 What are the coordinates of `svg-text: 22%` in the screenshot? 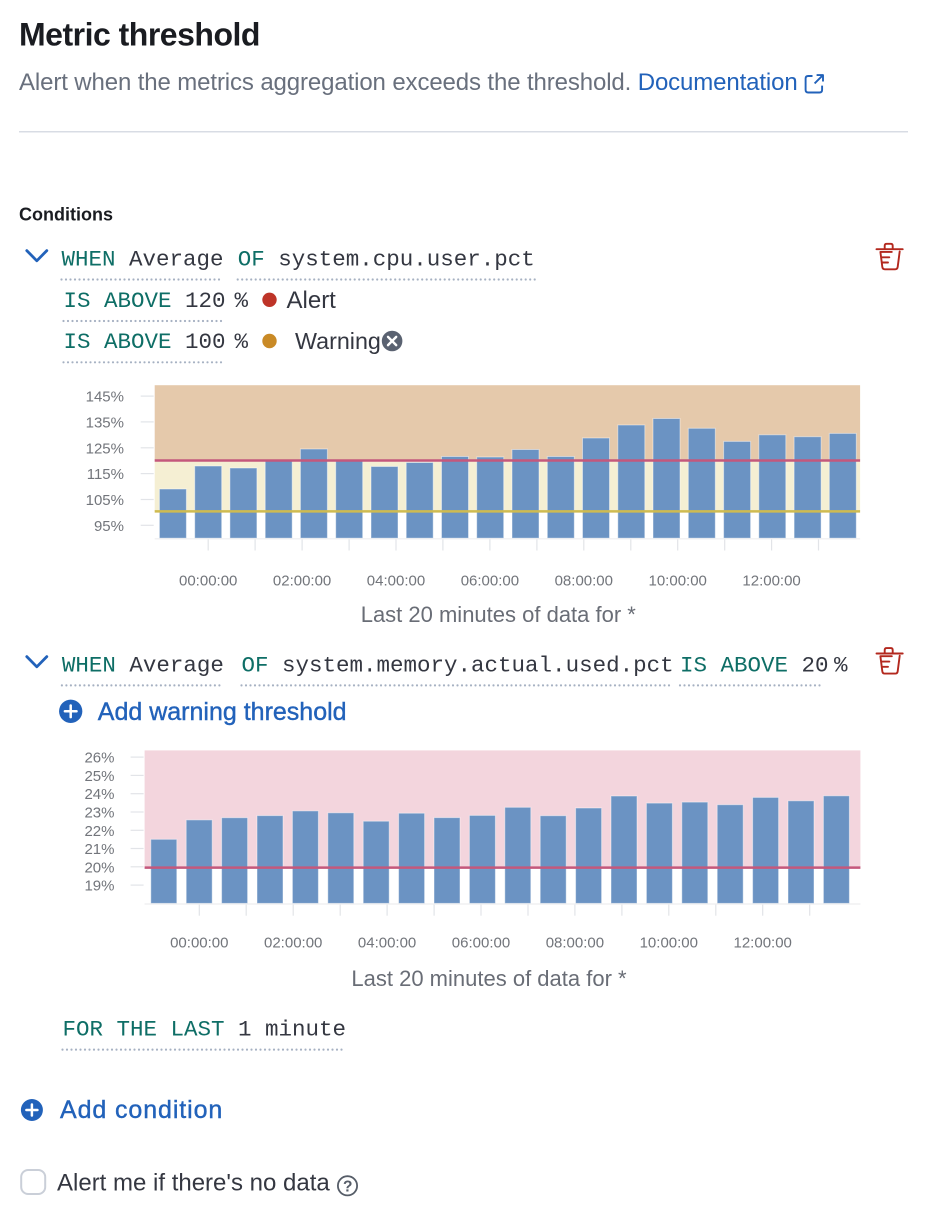 It's located at (99, 831).